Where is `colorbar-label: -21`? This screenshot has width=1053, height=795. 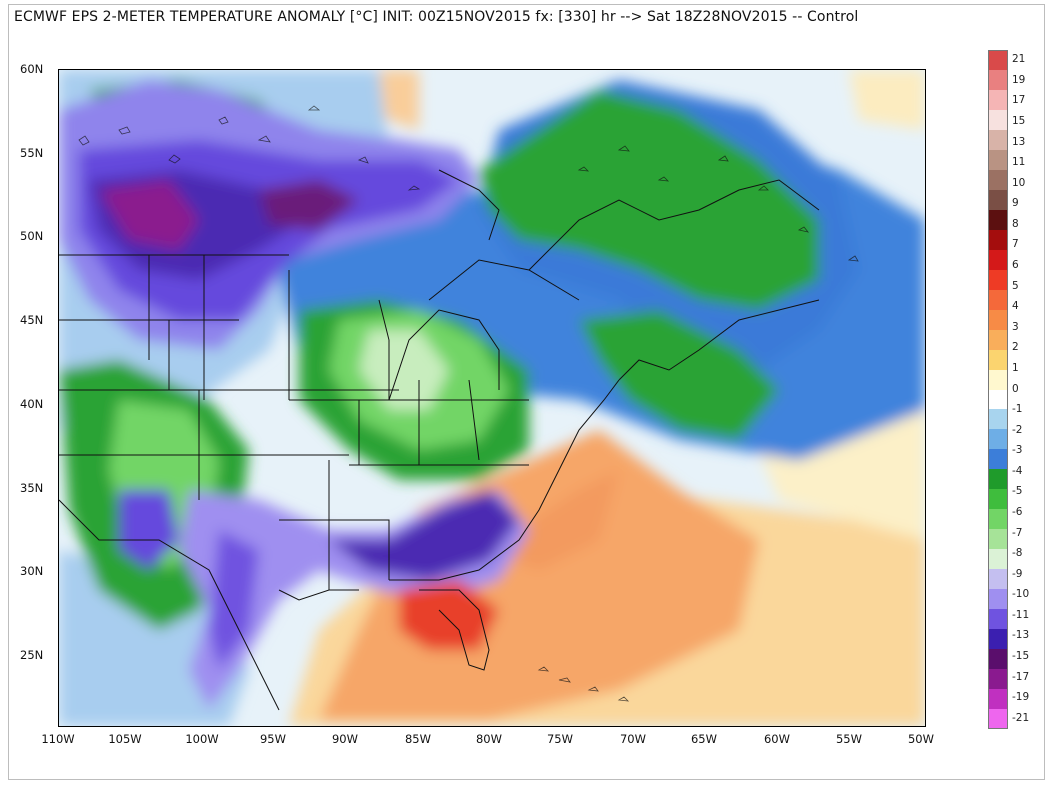
colorbar-label: -21 is located at coordinates (1021, 717).